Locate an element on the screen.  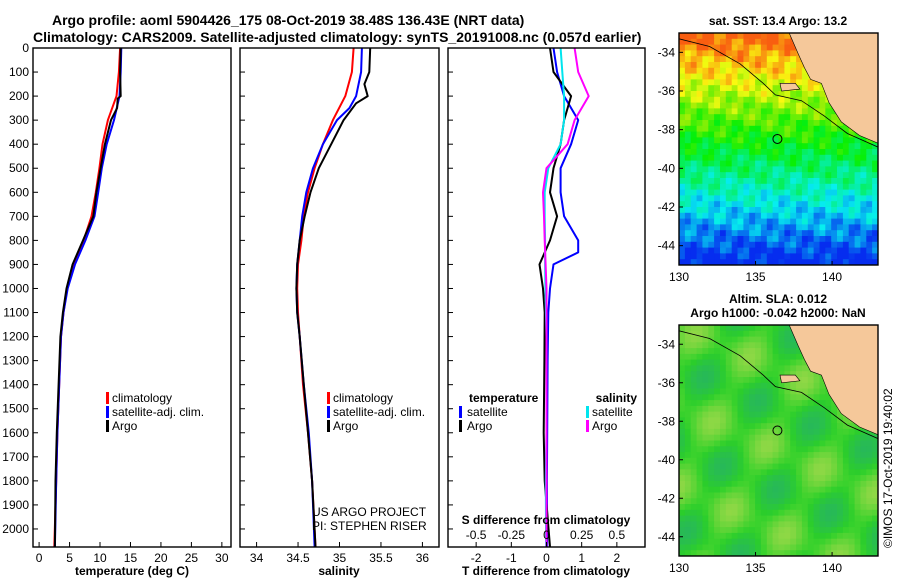
legend-title-temperature: temperature is located at coordinates (504, 398).